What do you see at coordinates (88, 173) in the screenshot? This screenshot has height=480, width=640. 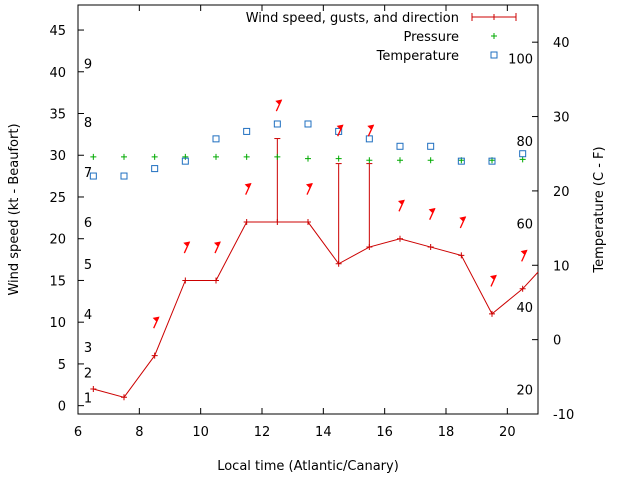 I see `beaufort-label: 7` at bounding box center [88, 173].